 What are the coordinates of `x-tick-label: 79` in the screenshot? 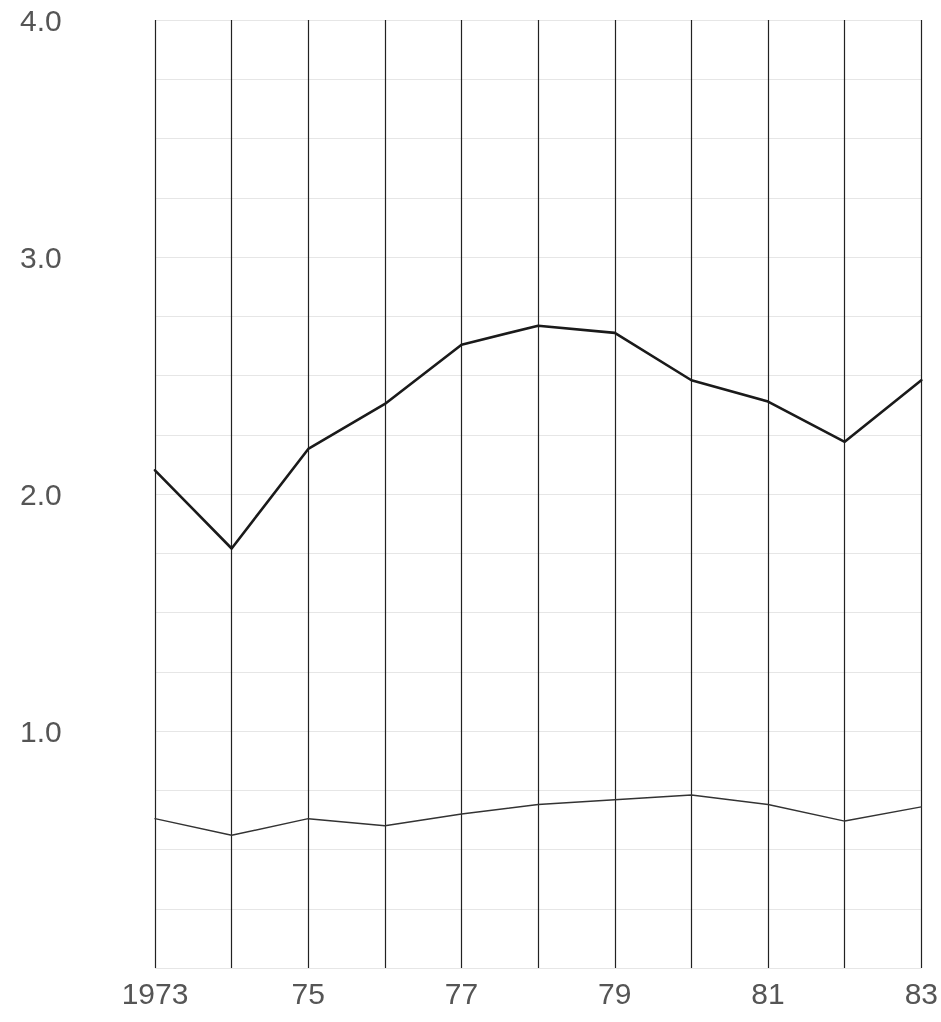 It's located at (615, 993).